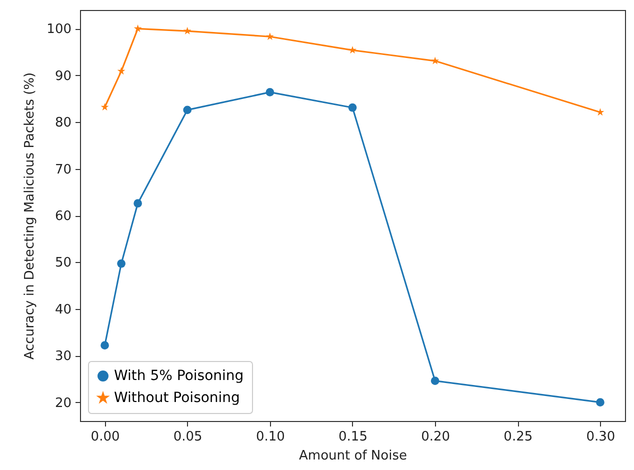  What do you see at coordinates (63, 123) in the screenshot?
I see `y-tick-label: 80` at bounding box center [63, 123].